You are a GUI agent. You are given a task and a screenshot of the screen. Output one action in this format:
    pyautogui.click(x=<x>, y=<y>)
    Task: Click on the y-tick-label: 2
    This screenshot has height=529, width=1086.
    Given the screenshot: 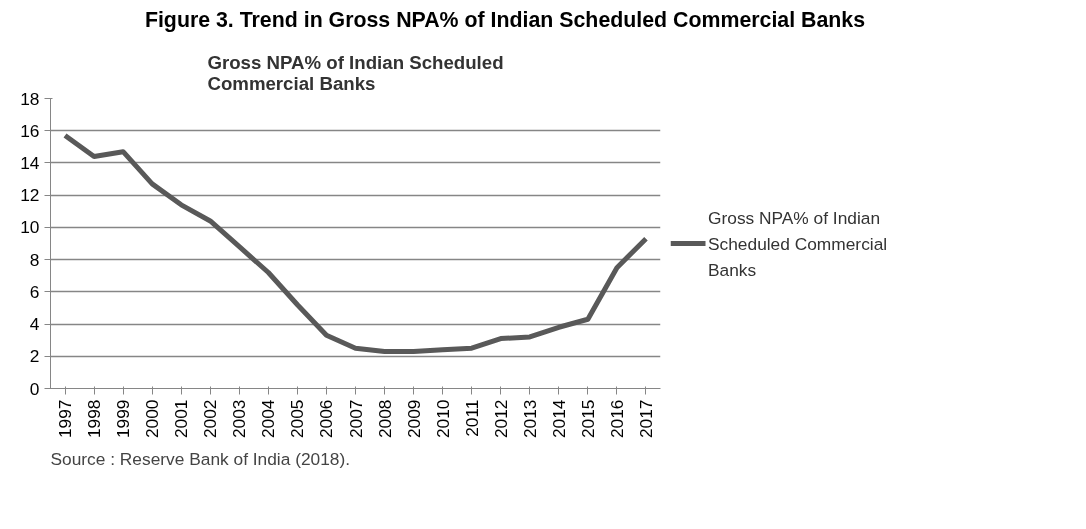 What is the action you would take?
    pyautogui.click(x=34, y=356)
    